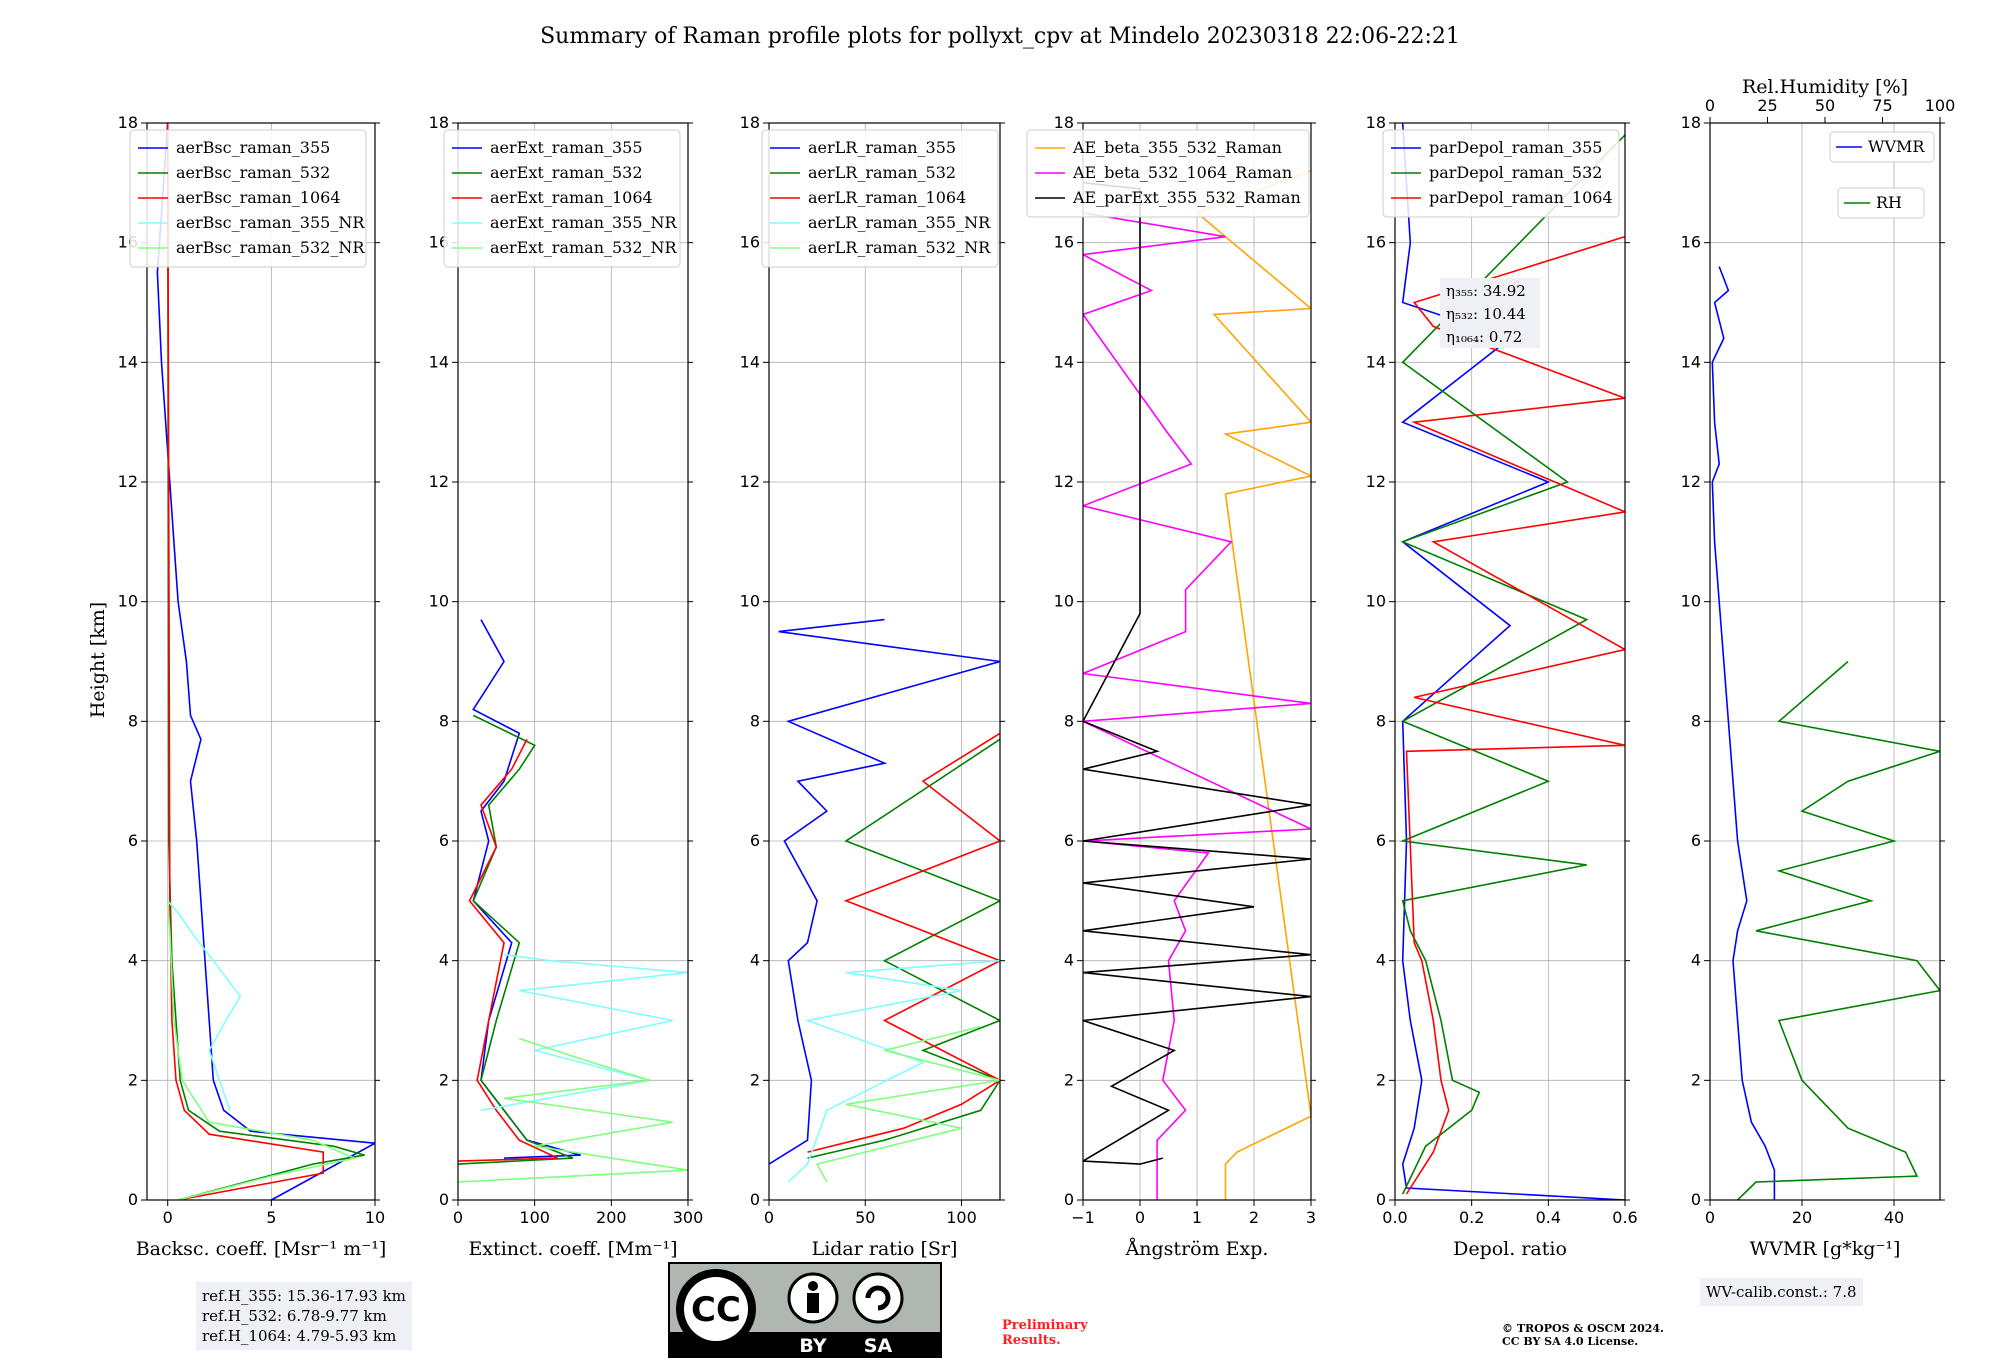 This screenshot has width=2000, height=1360. Describe the element at coordinates (1486, 314) in the screenshot. I see `eta-annotation: η₅₃₂: 10.44` at that location.